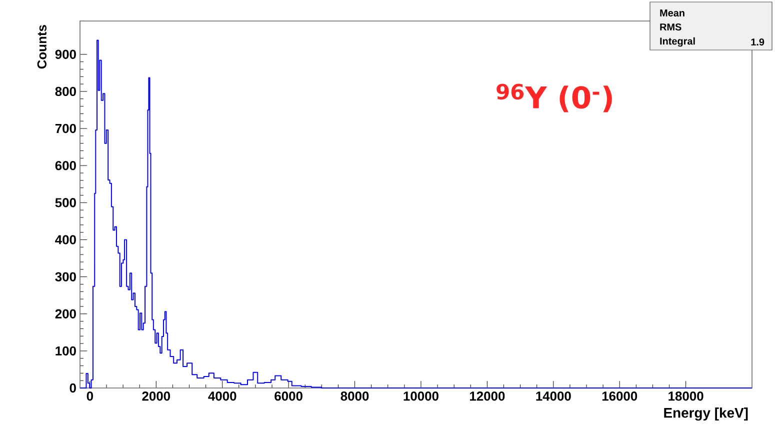 The height and width of the screenshot is (428, 775). I want to click on x-tick-label: 8000, so click(354, 396).